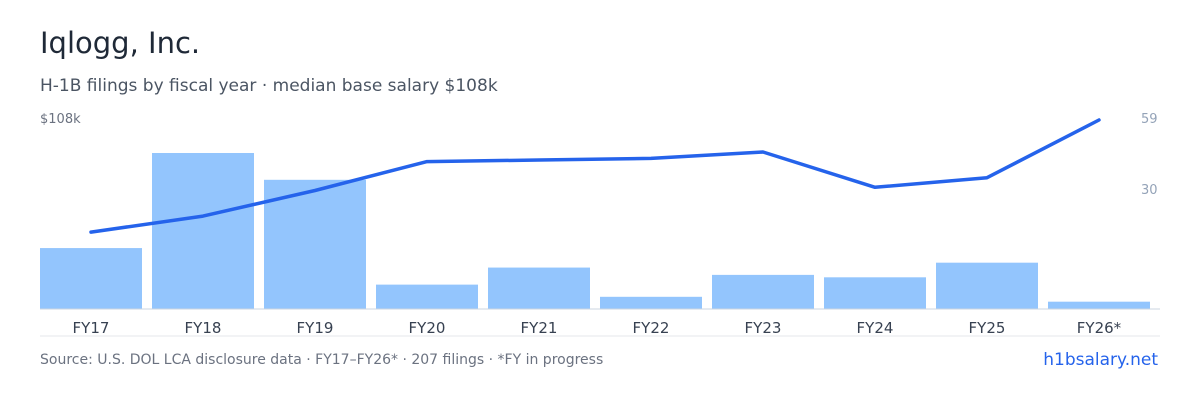  What do you see at coordinates (203, 231) in the screenshot?
I see `bar-fy18` at bounding box center [203, 231].